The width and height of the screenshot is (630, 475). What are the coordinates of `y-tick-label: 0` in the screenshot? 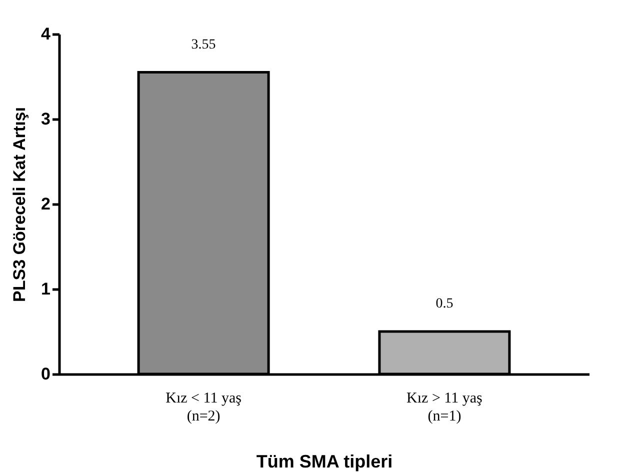 It's located at (45, 374).